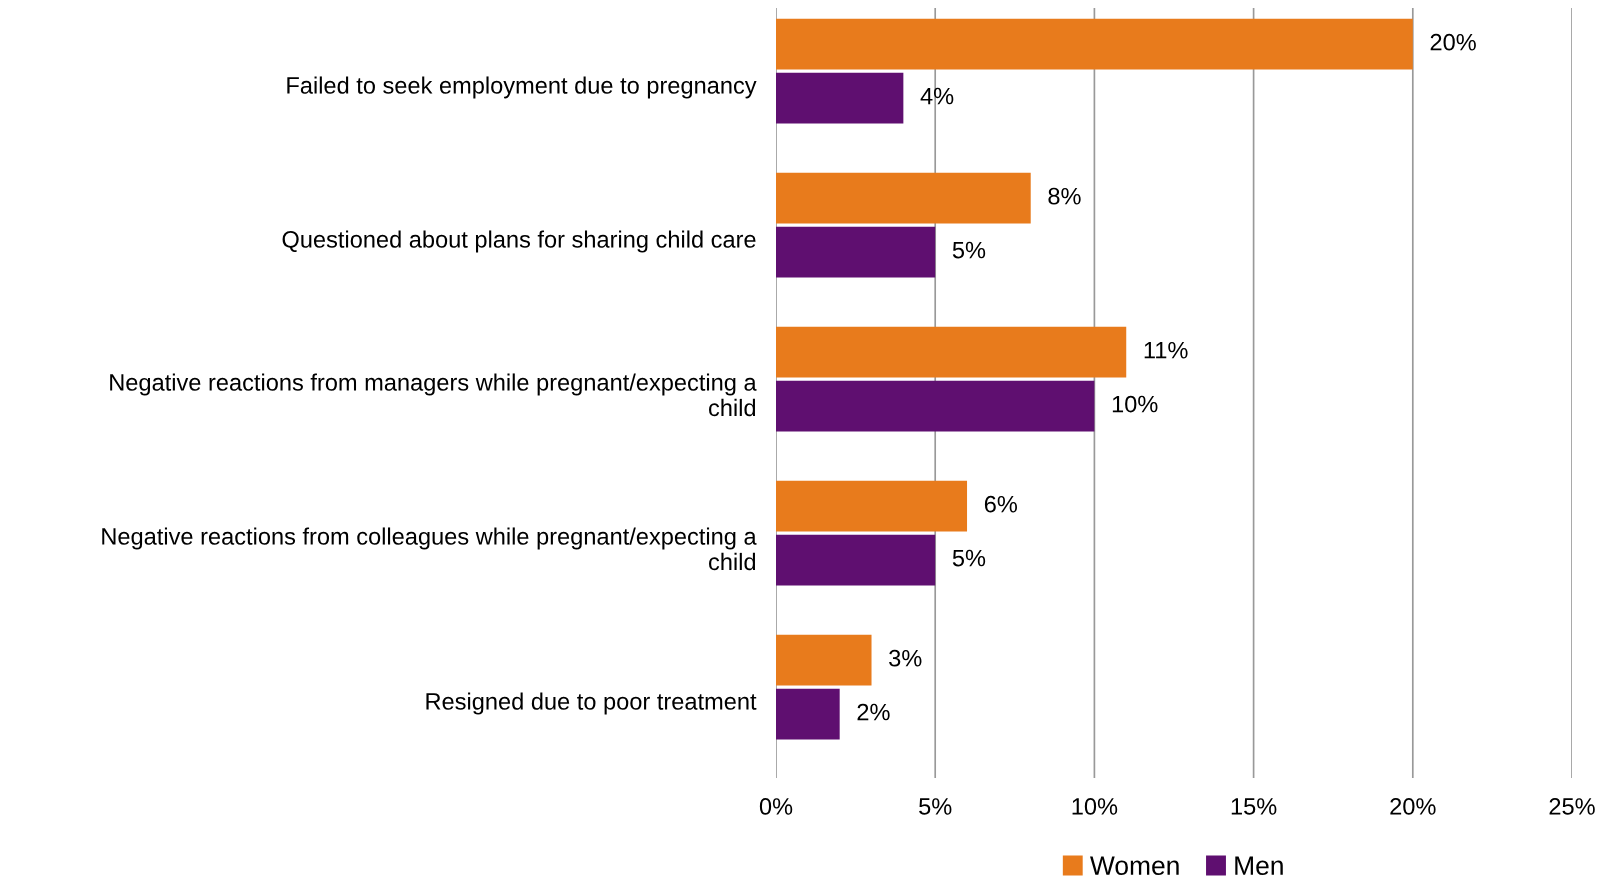  What do you see at coordinates (776, 806) in the screenshot?
I see `x-tick-label: 0%` at bounding box center [776, 806].